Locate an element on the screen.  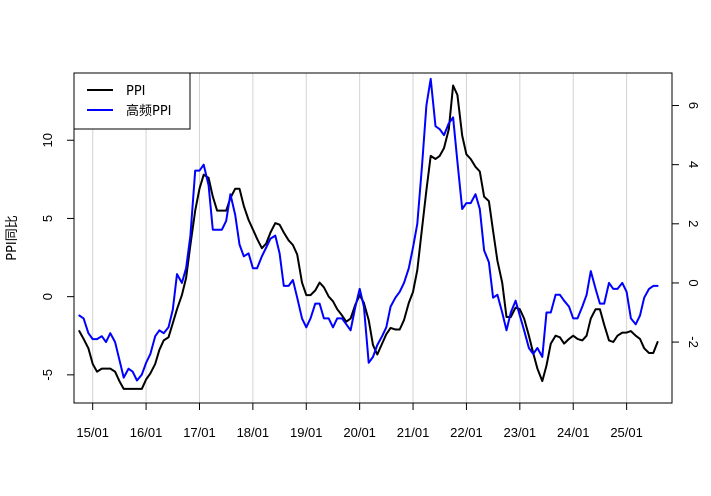
x-tick-label: 17/01 is located at coordinates (199, 432).